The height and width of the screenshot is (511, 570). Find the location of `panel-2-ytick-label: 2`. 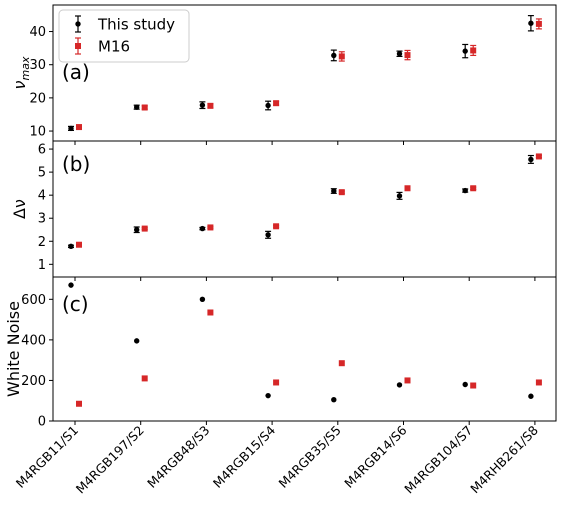

panel-2-ytick-label: 2 is located at coordinates (42, 242).